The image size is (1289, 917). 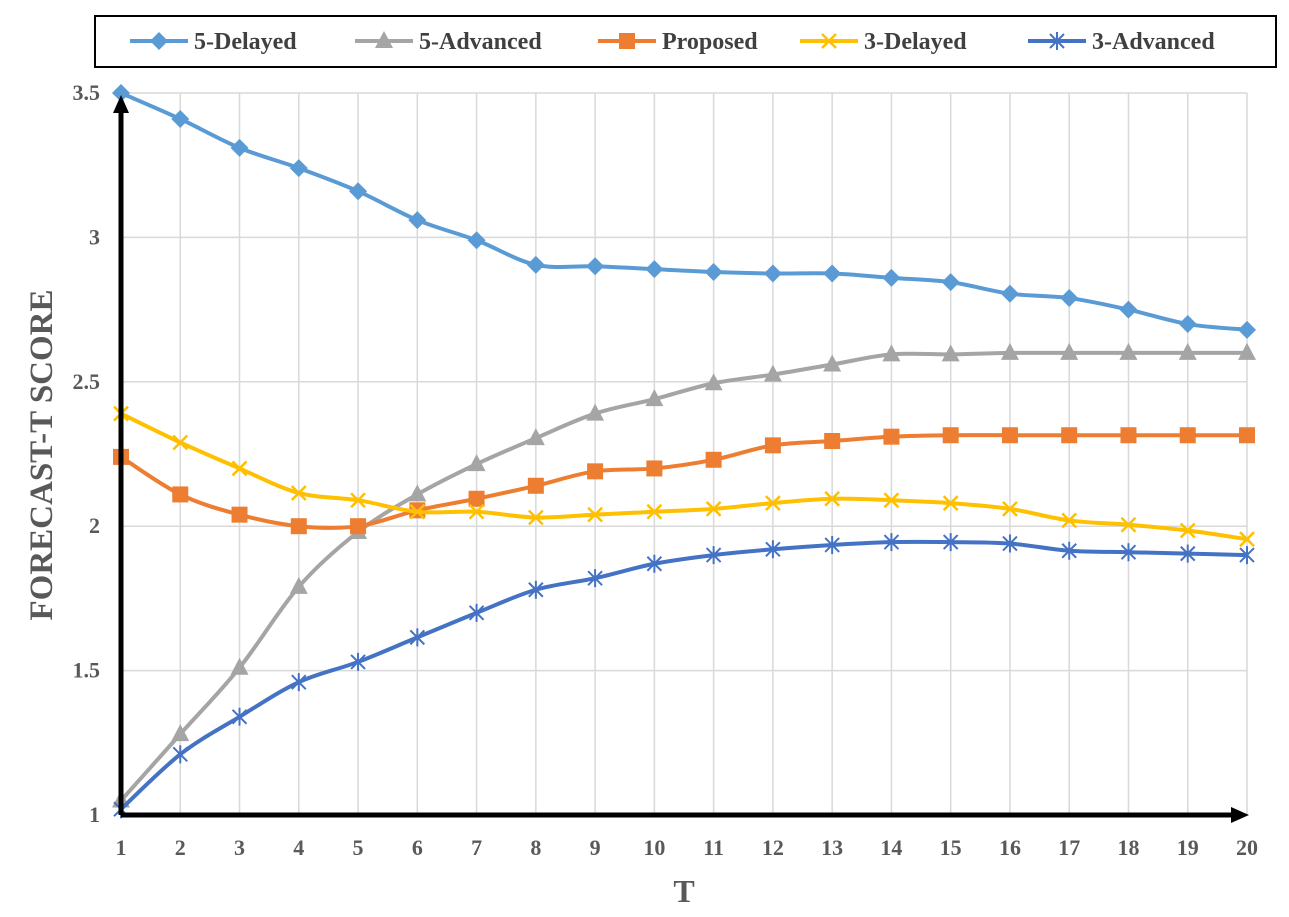 What do you see at coordinates (87, 92) in the screenshot?
I see `y-tick-label: 3.5` at bounding box center [87, 92].